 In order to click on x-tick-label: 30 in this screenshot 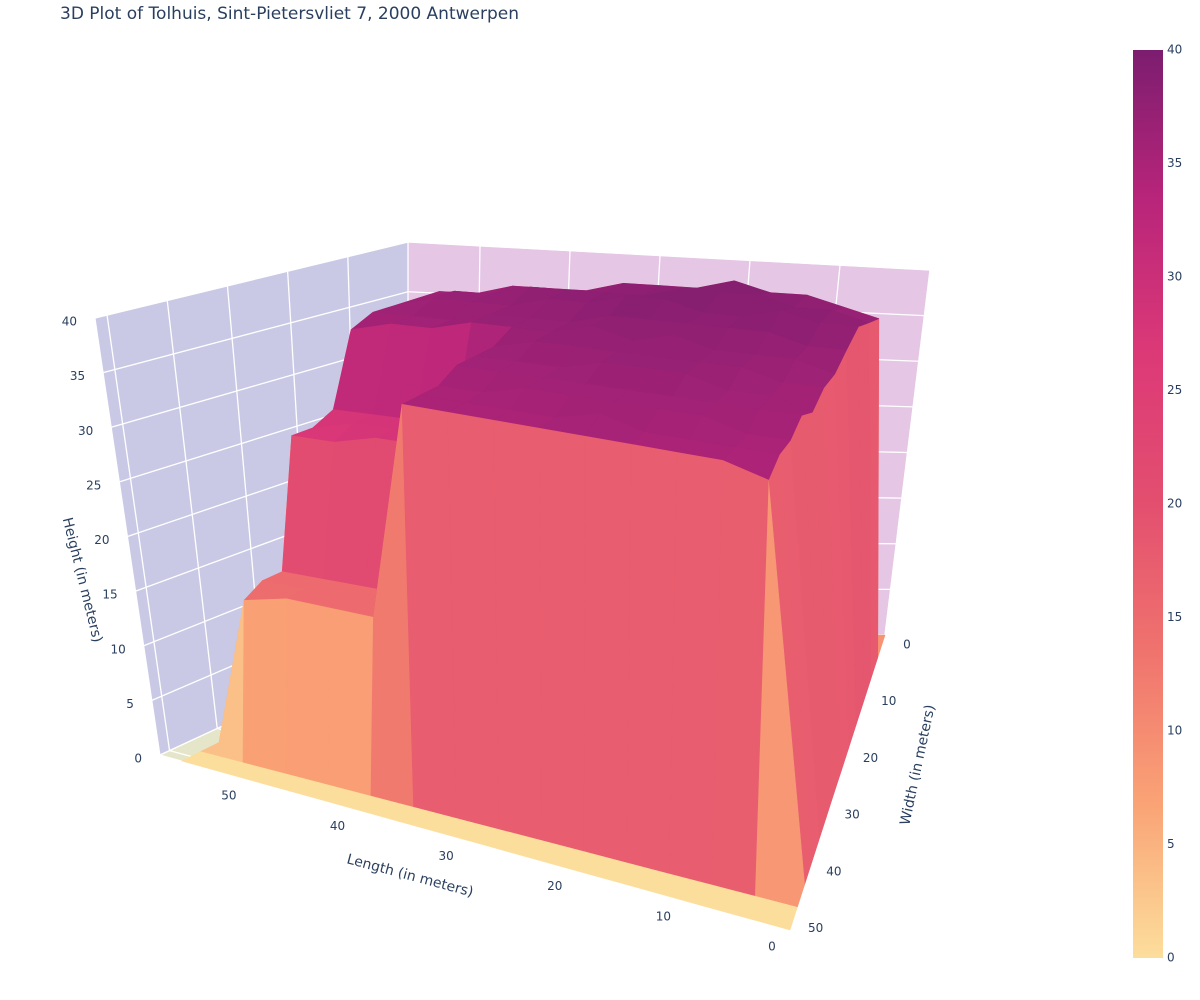, I will do `click(445, 856)`.